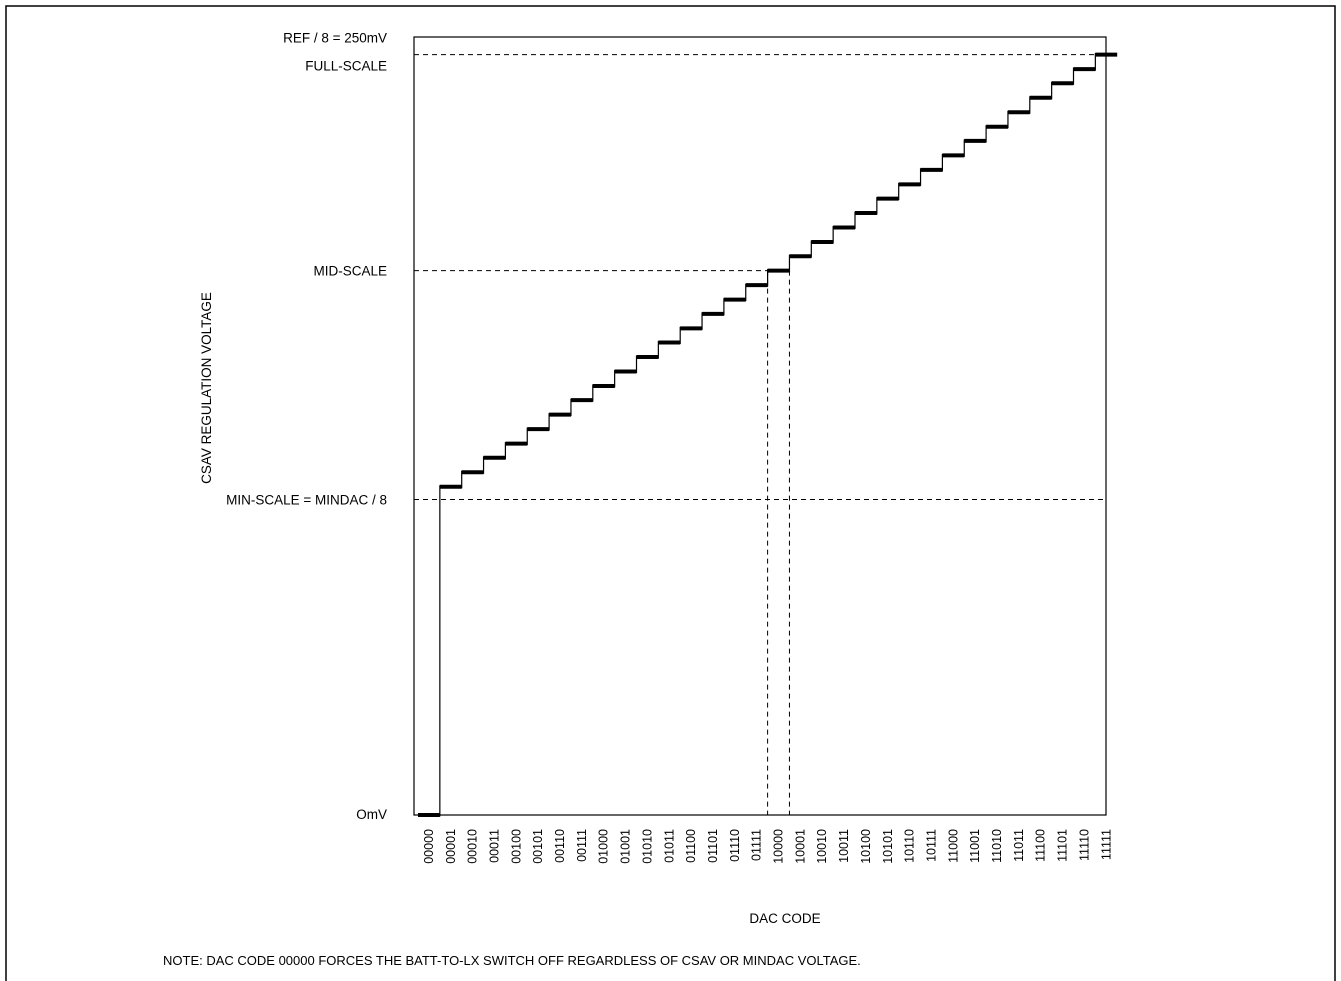 Image resolution: width=1341 pixels, height=981 pixels. I want to click on x-tick-label: 01001, so click(626, 846).